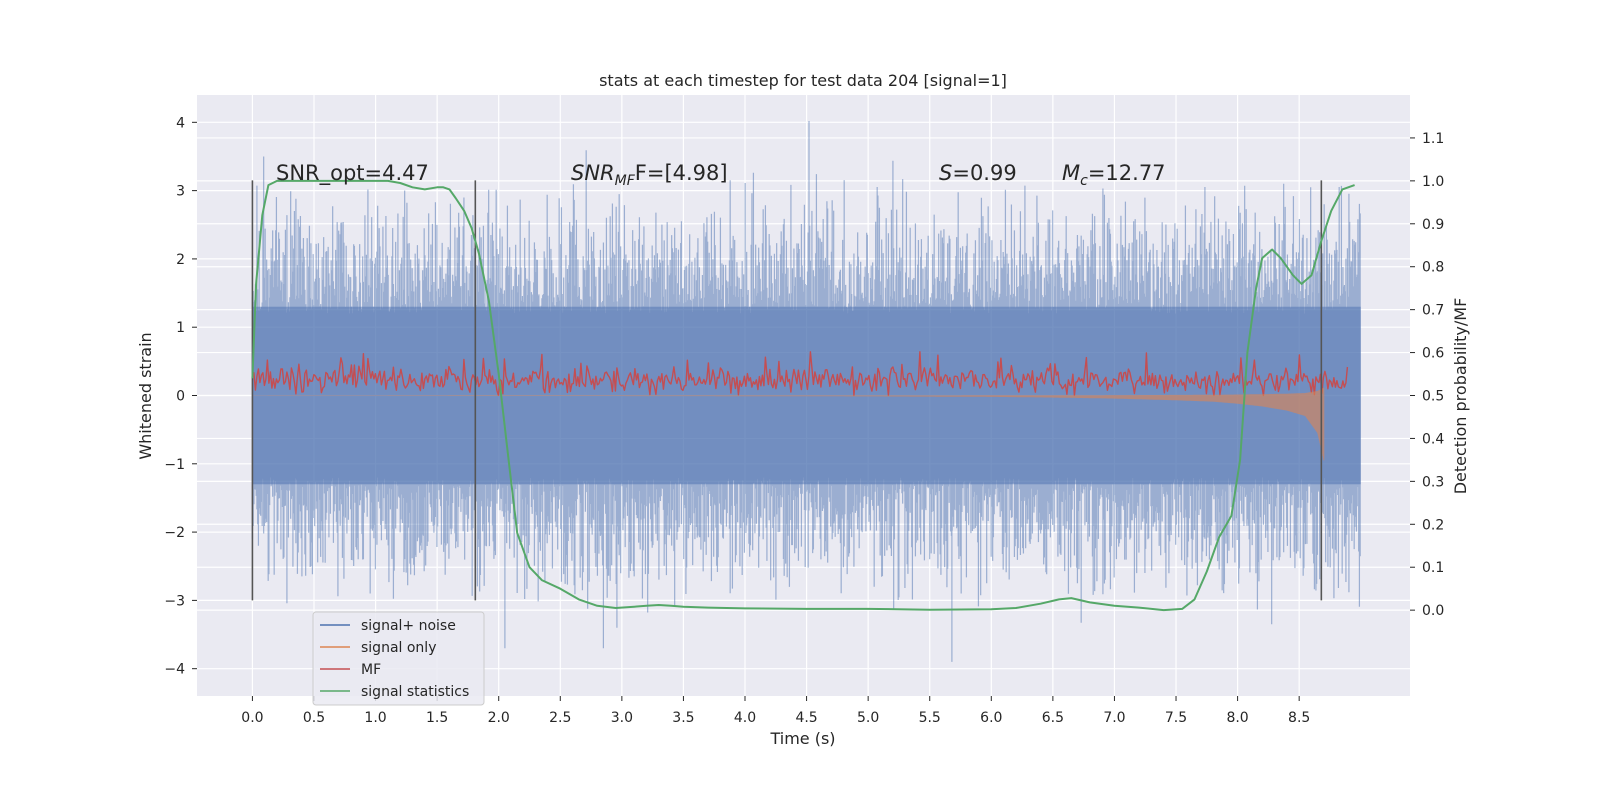  I want to click on annotation-mc: Mc=12.77, so click(1114, 175).